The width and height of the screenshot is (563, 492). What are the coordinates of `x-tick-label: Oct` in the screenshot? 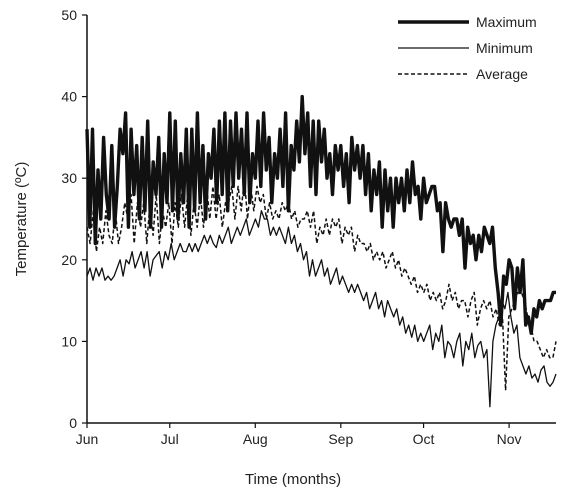 It's located at (424, 439).